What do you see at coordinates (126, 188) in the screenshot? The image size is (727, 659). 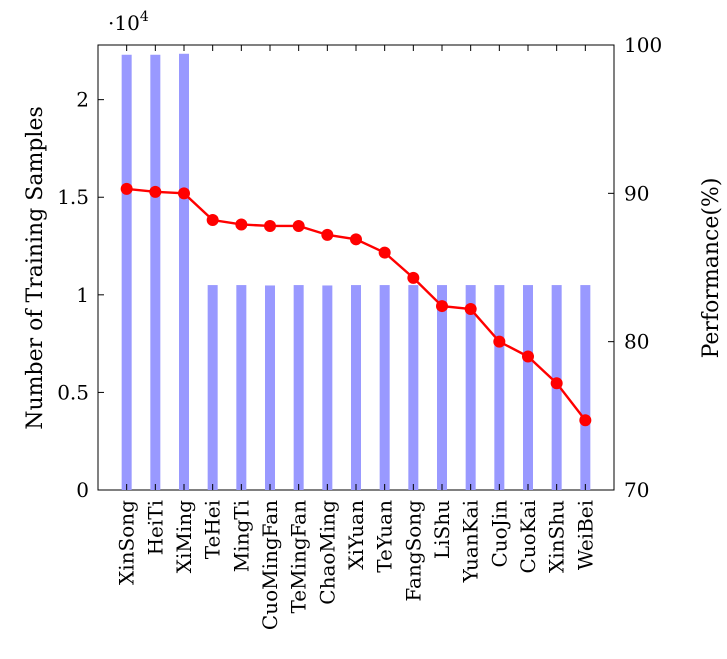 I see `performance-point-XinSong` at bounding box center [126, 188].